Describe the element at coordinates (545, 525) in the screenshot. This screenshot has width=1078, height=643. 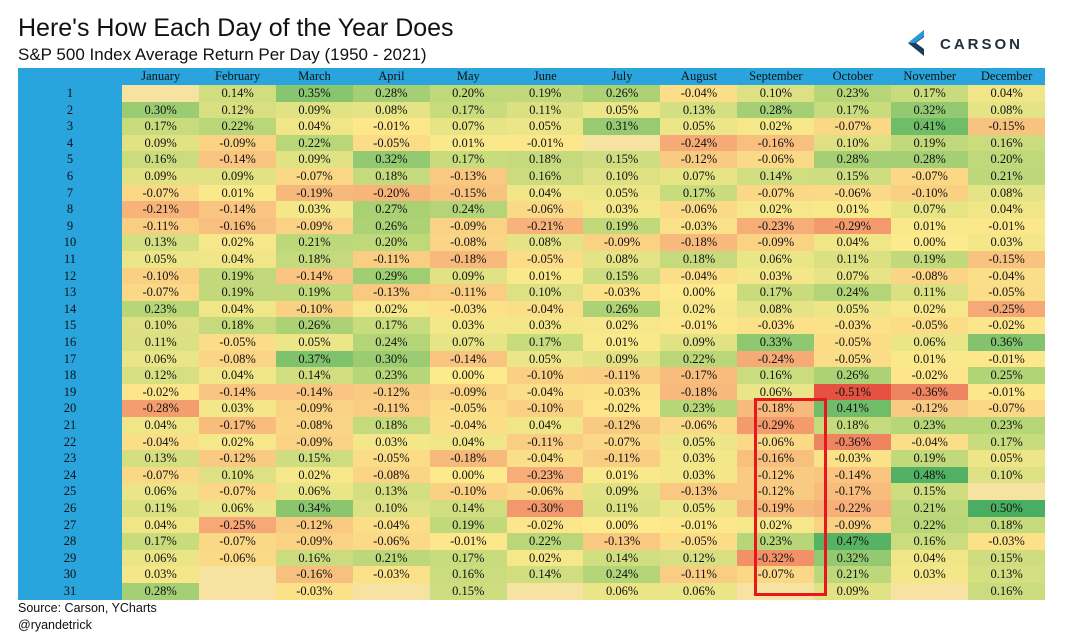
I see `heat-cell: -0.02%` at that location.